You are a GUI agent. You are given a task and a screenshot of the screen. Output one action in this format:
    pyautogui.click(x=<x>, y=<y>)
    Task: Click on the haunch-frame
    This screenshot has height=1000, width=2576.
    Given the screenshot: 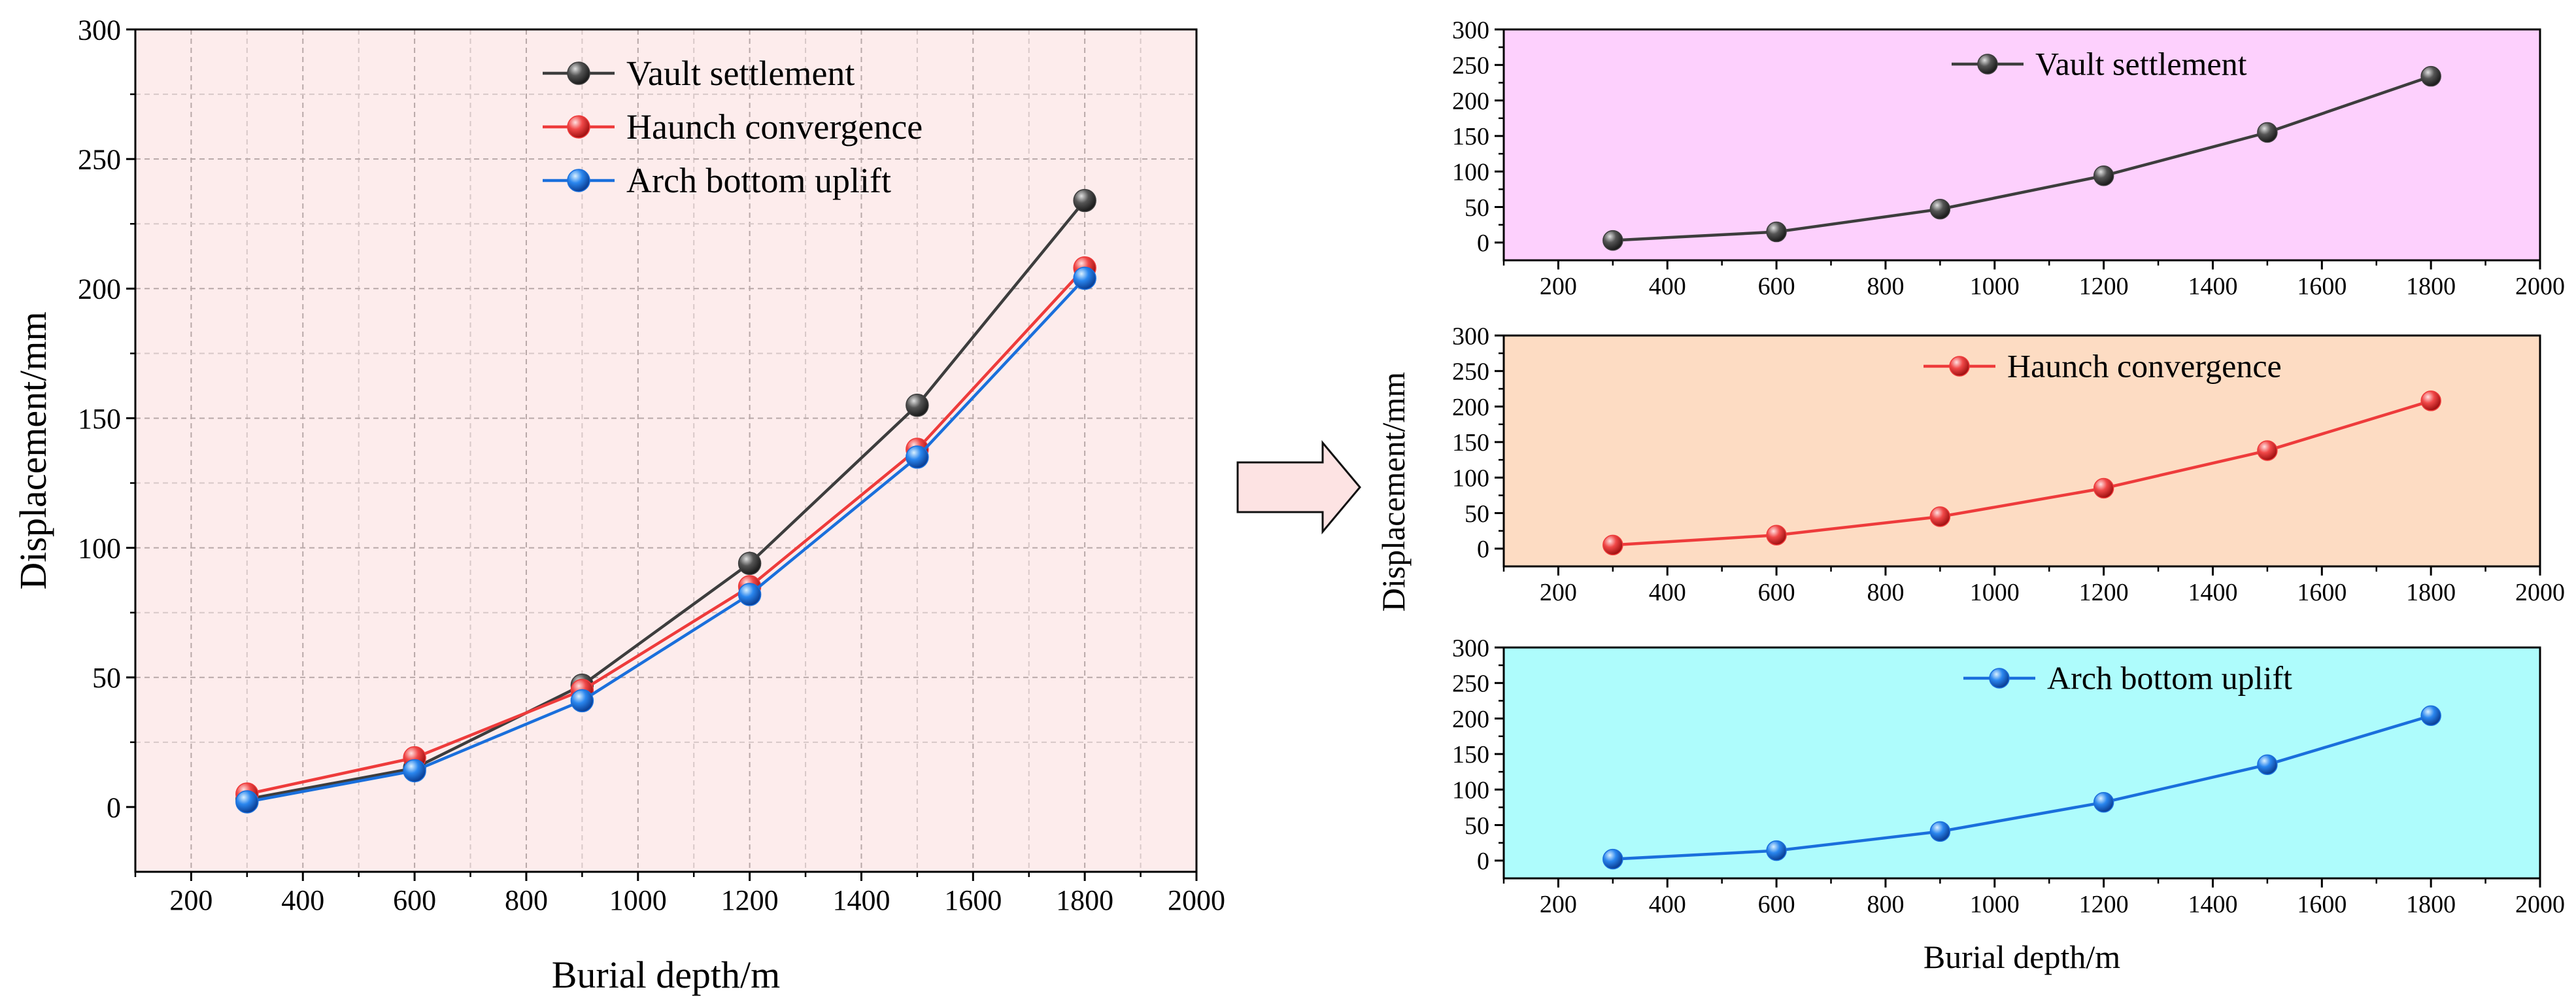 What is the action you would take?
    pyautogui.click(x=2021, y=451)
    